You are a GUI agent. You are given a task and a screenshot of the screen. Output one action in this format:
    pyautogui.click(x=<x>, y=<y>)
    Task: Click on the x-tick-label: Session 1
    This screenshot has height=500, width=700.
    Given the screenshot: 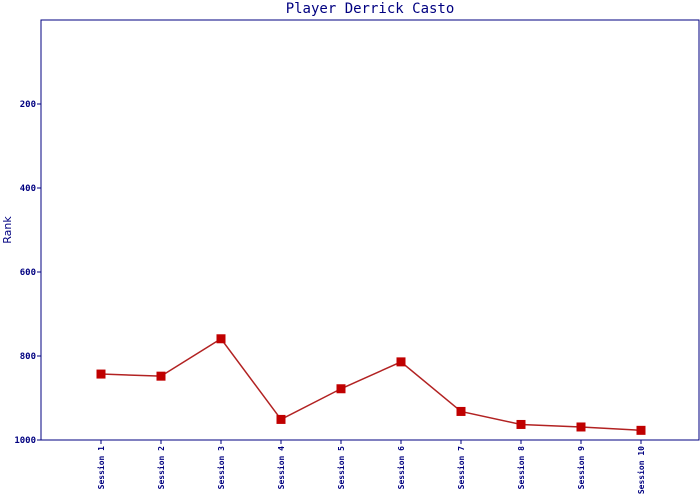 What is the action you would take?
    pyautogui.click(x=101, y=468)
    